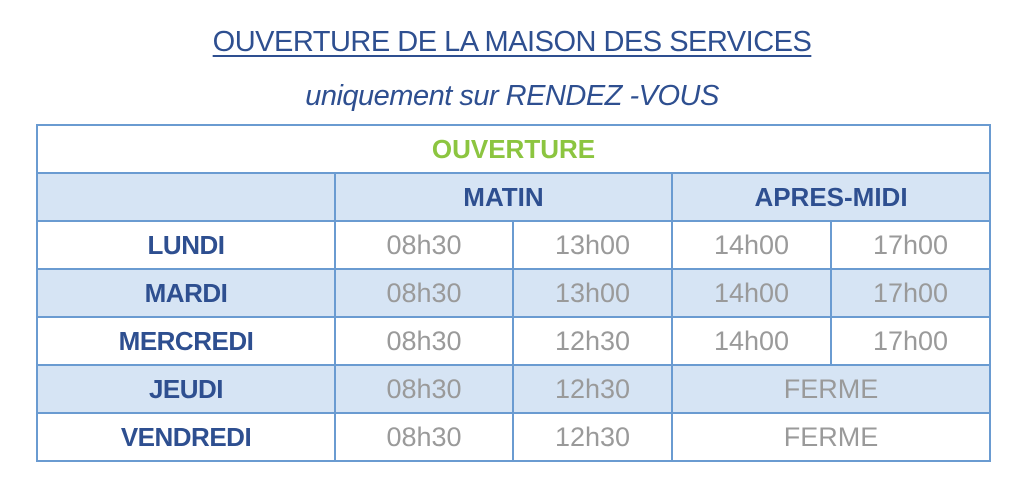  What do you see at coordinates (186, 341) in the screenshot?
I see `day-label: MERCREDI` at bounding box center [186, 341].